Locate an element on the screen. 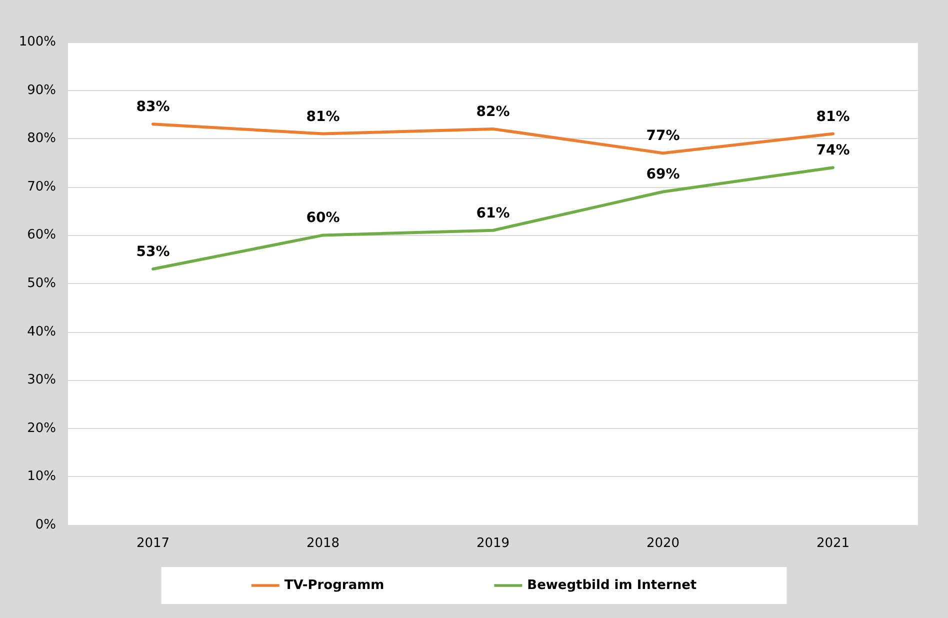  data-label: 74% is located at coordinates (833, 150).